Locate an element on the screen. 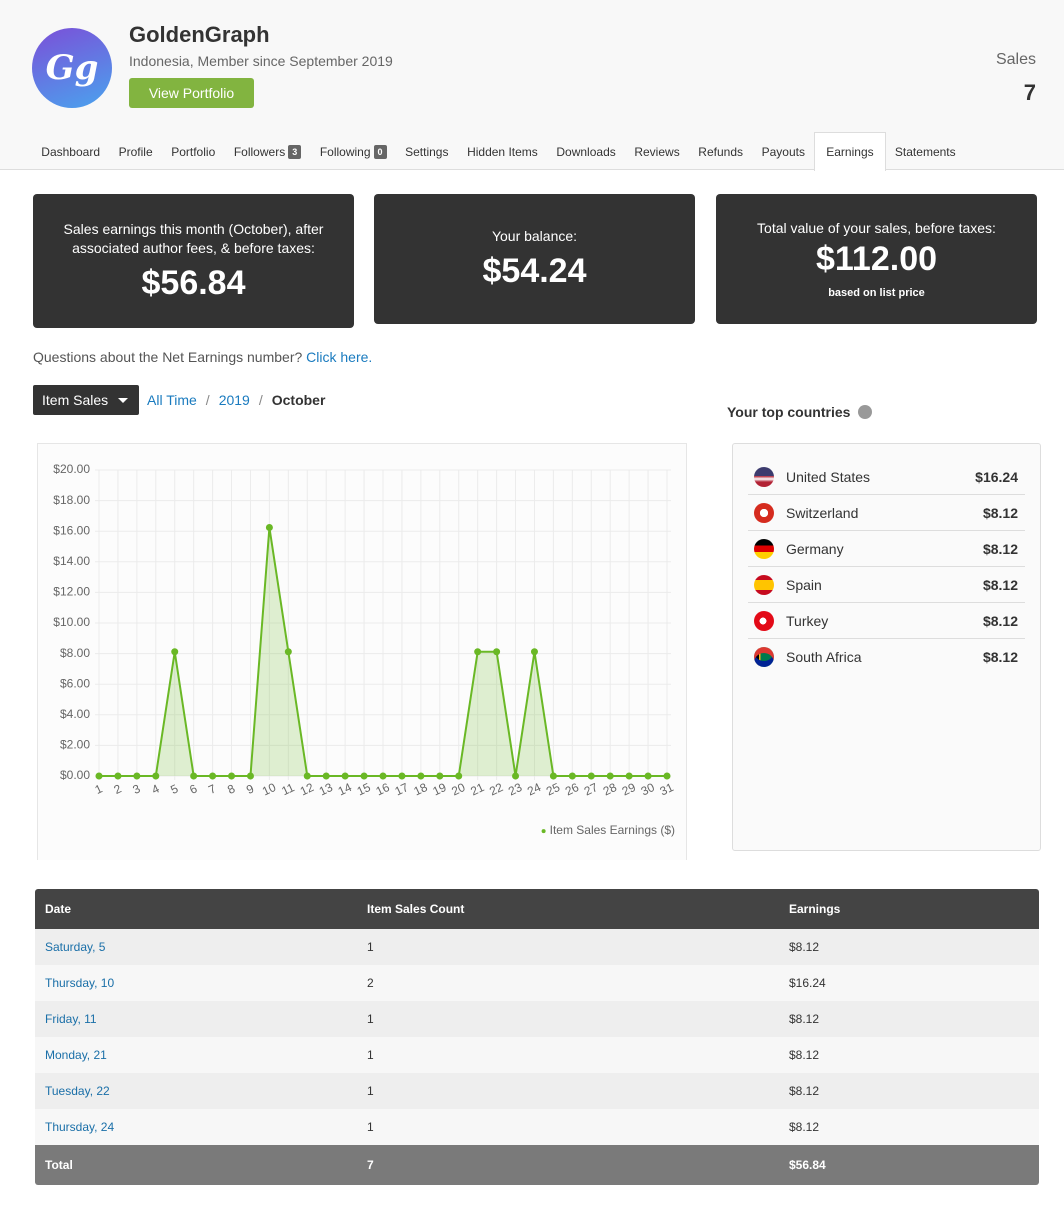  y-tick-label: $8.00 is located at coordinates (75, 653).